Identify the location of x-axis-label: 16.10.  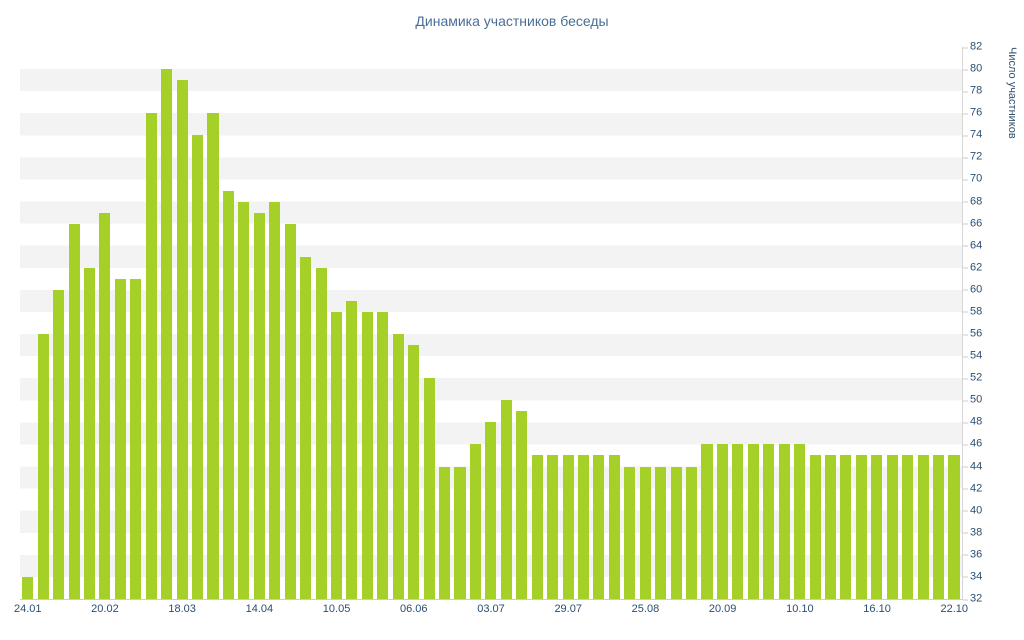
(877, 609).